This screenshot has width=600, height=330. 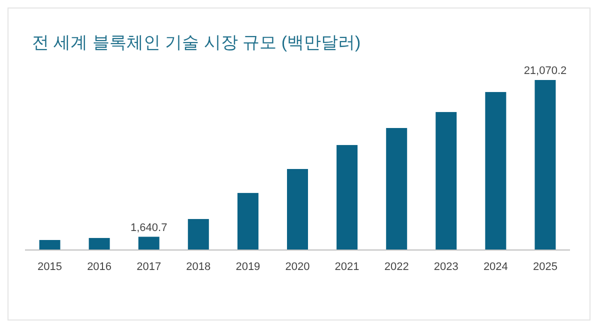 I want to click on data-label: 1,640.7, so click(x=149, y=228).